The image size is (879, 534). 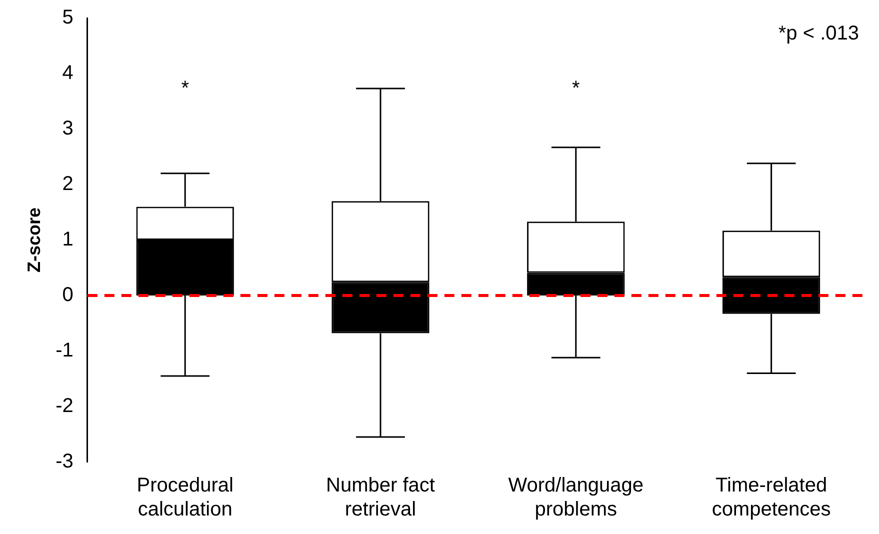 What do you see at coordinates (381, 497) in the screenshot?
I see `x-tick-label: Number fact retrieval` at bounding box center [381, 497].